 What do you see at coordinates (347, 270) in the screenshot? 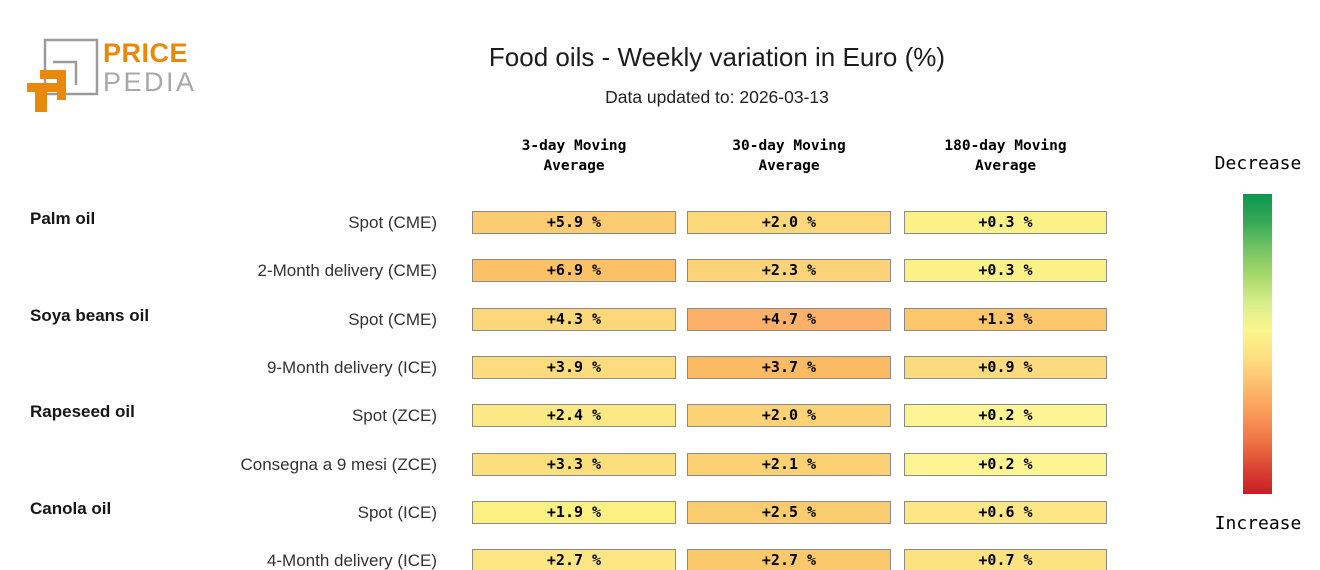
I see `row-label: 2-Month delivery (CME)` at bounding box center [347, 270].